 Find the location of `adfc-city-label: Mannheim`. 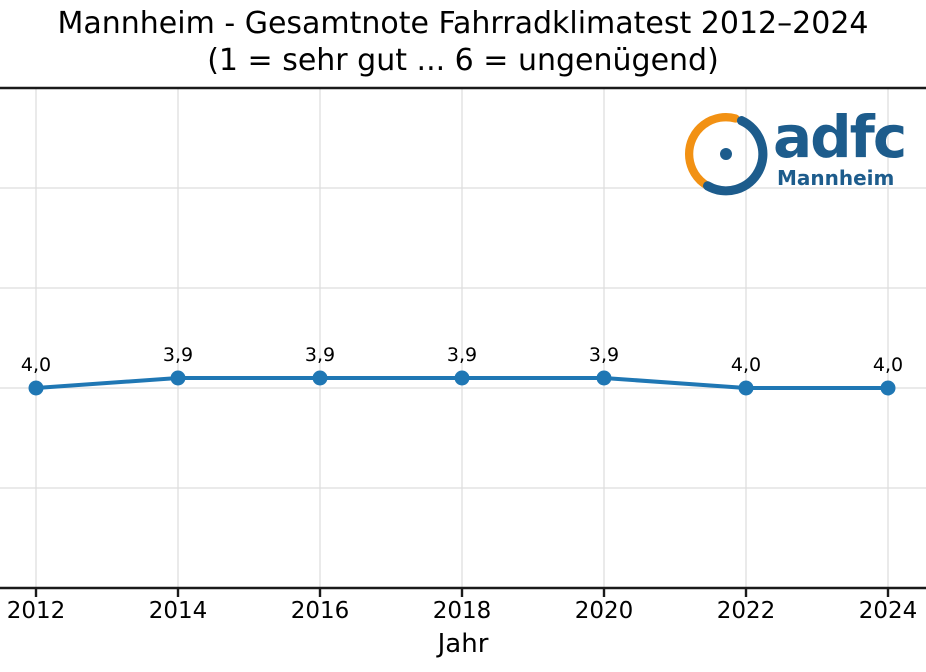

adfc-city-label: Mannheim is located at coordinates (836, 178).